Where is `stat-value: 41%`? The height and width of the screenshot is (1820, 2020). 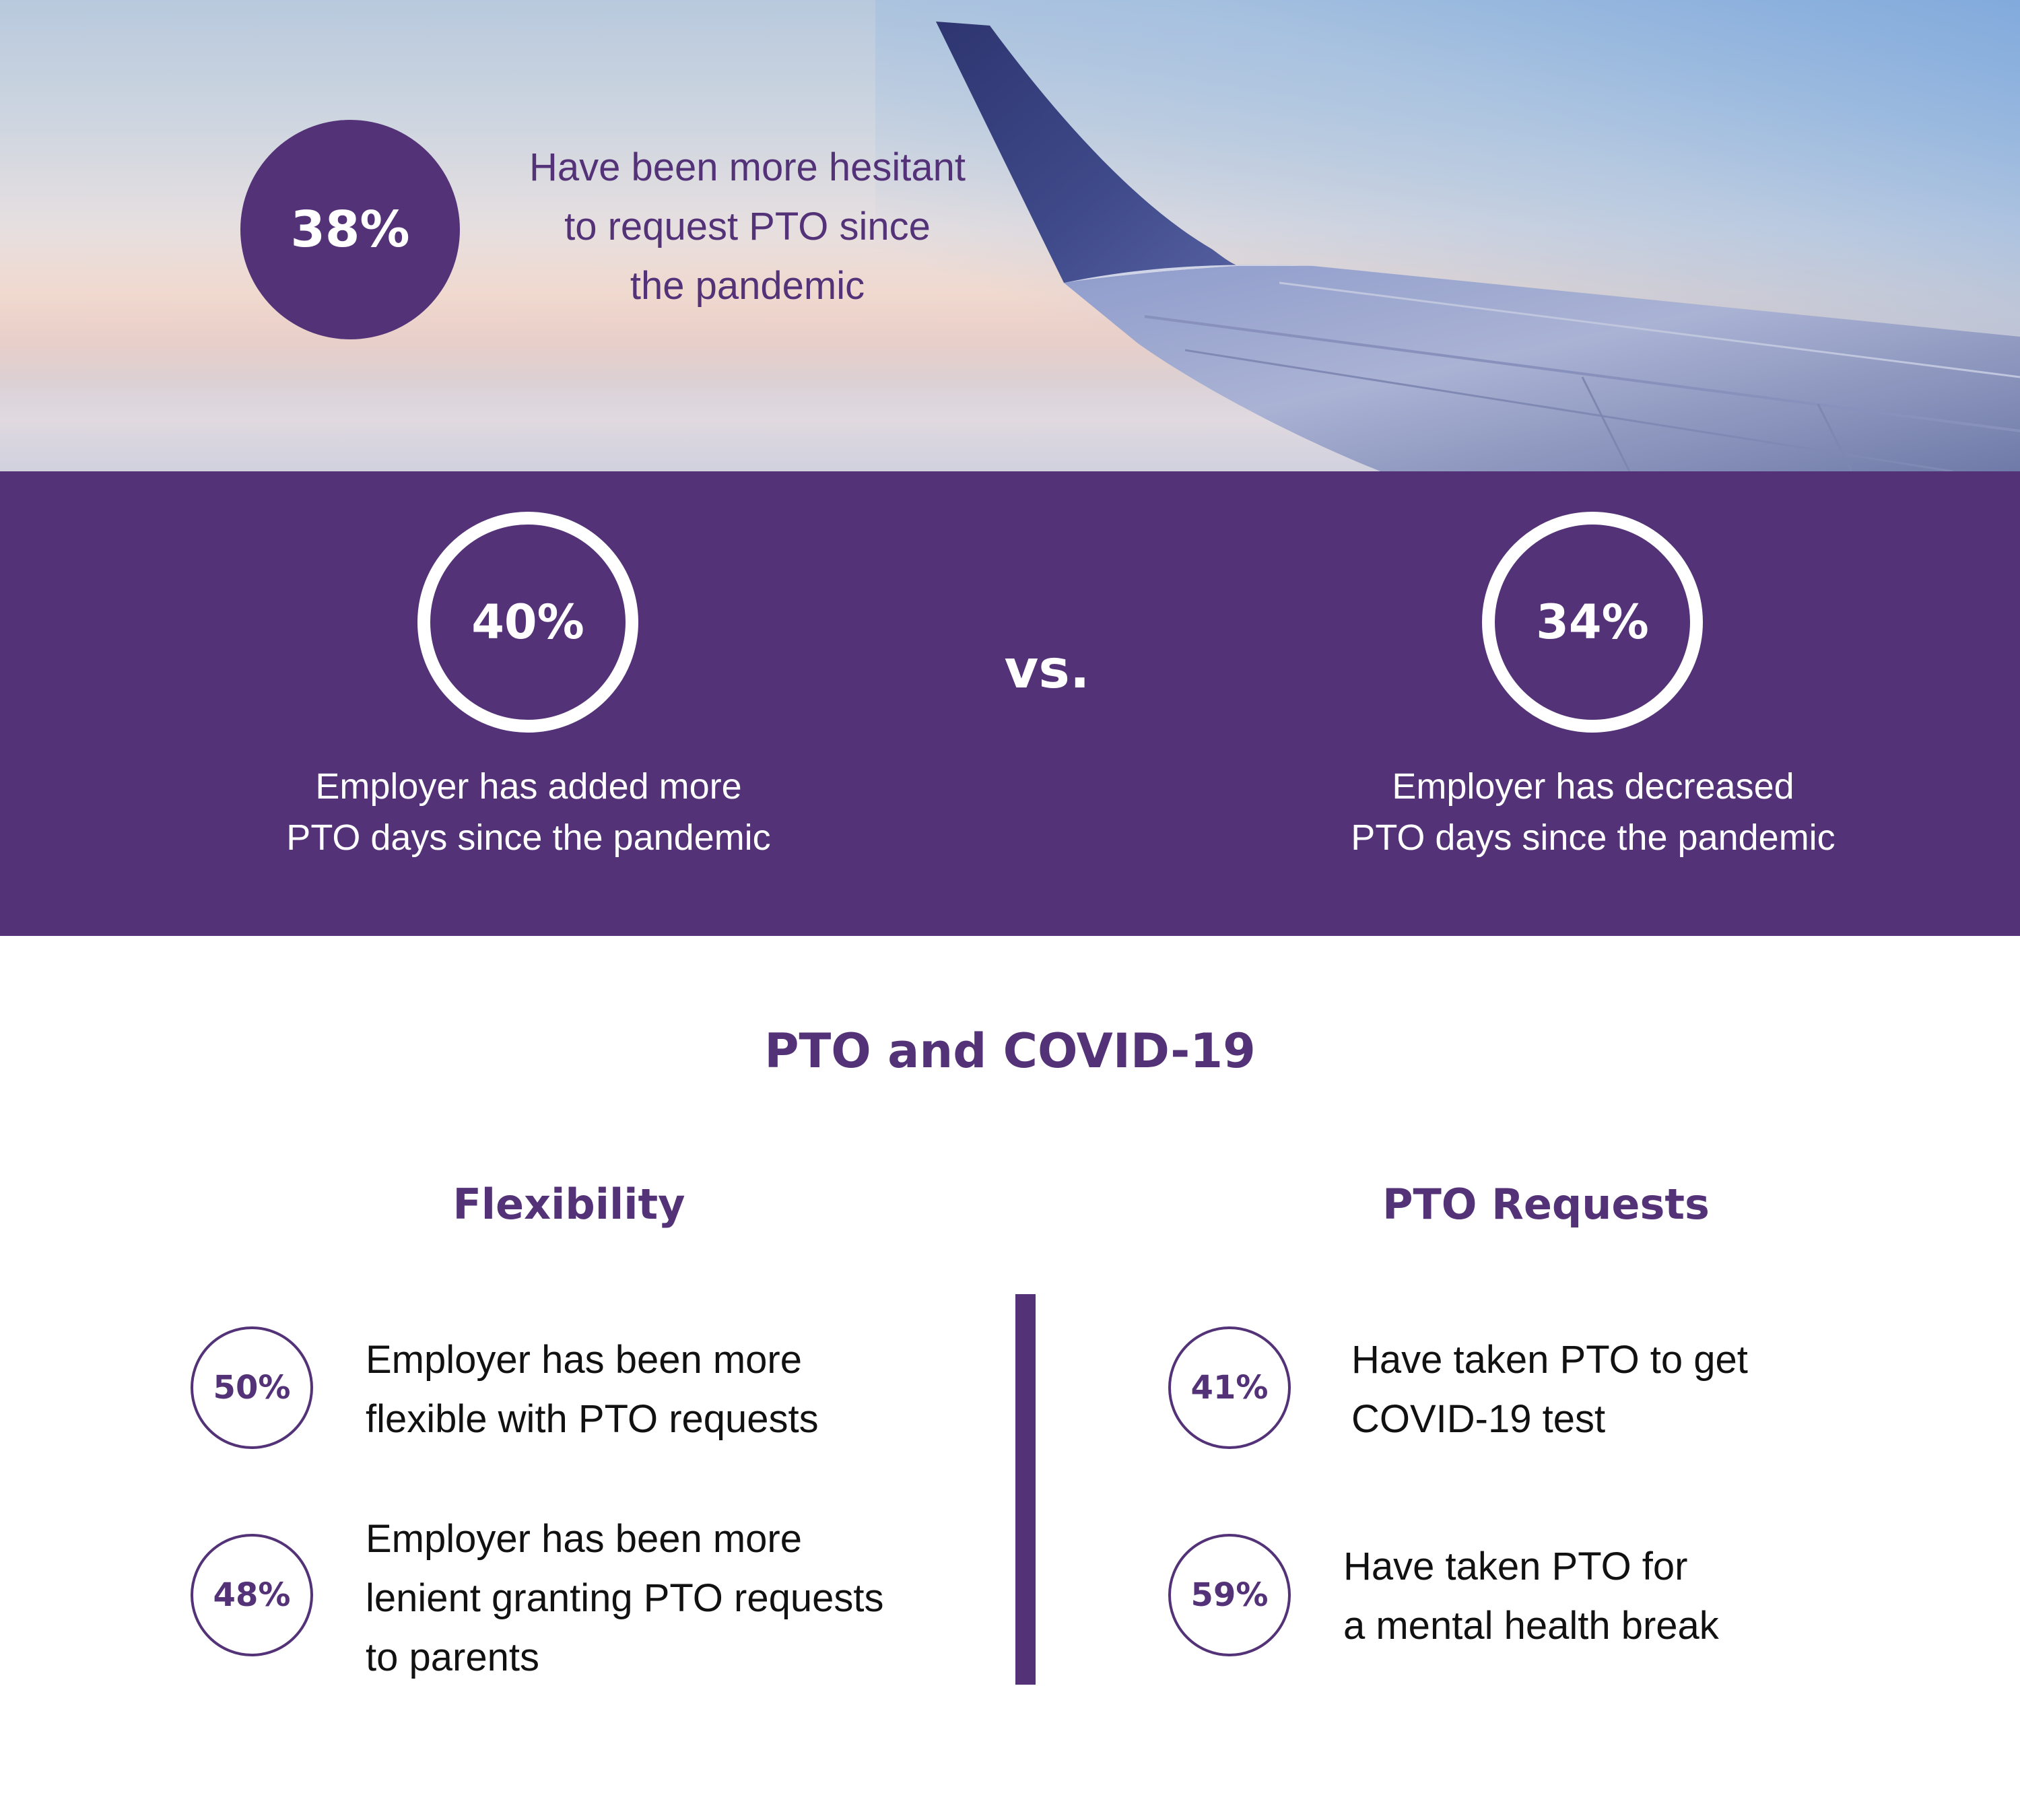
stat-value: 41% is located at coordinates (1229, 1388).